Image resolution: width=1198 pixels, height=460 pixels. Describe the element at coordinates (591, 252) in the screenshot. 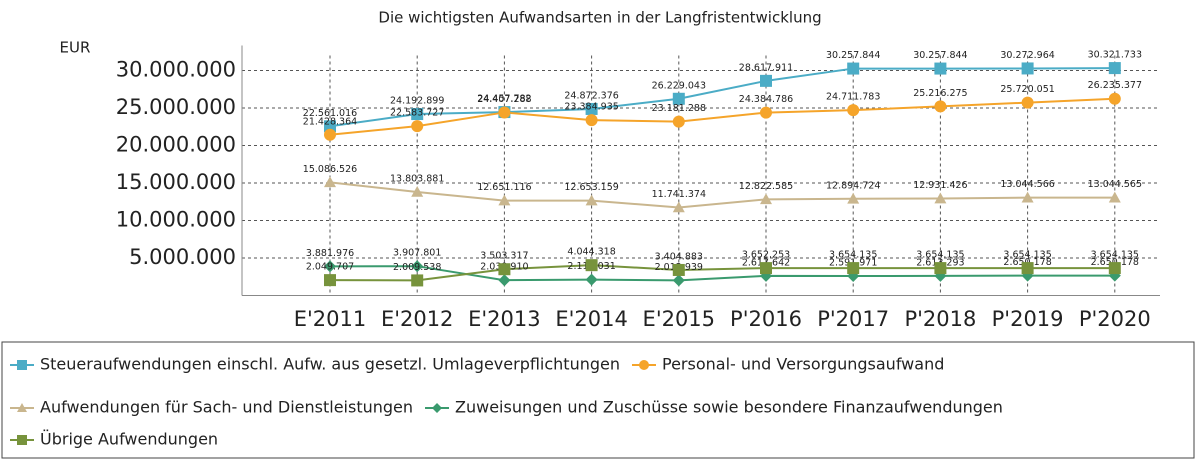

I see `data-label: 4.044.318` at that location.